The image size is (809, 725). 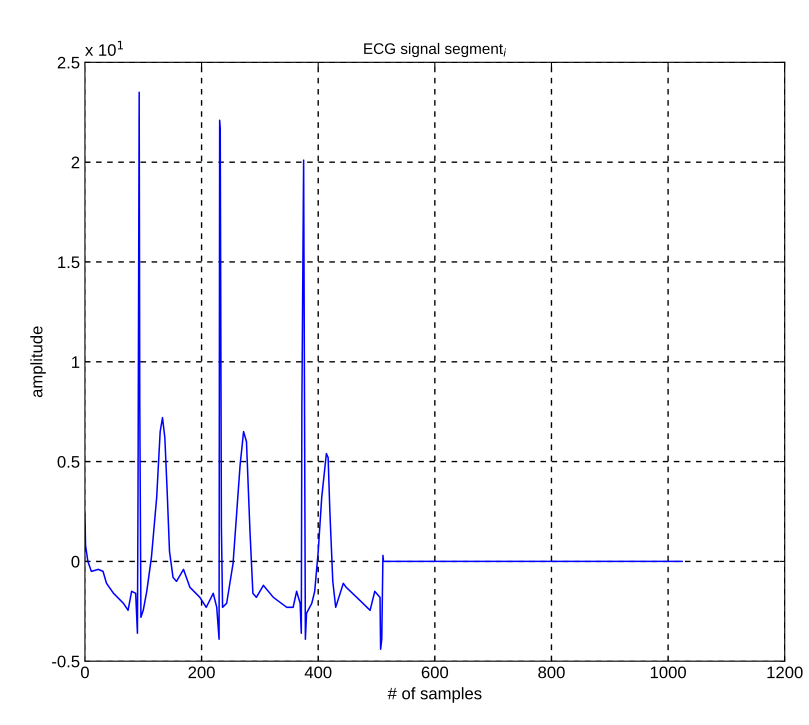 What do you see at coordinates (66, 662) in the screenshot?
I see `y-tick-label: -0.5` at bounding box center [66, 662].